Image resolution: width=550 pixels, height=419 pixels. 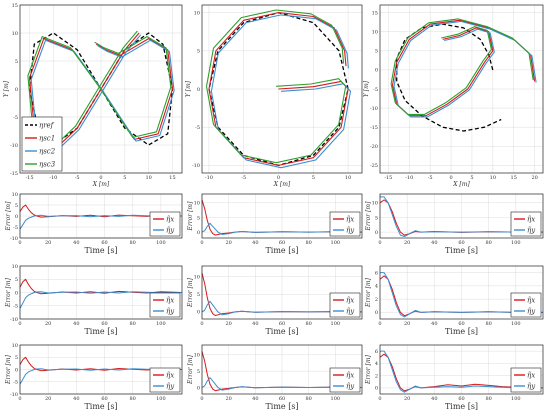 I want to click on panel-error-r2c2: 0 20 40 60 80 100 0 5 10 Time [s] Error [m] η̃x η̃y, so click(x=275, y=300).